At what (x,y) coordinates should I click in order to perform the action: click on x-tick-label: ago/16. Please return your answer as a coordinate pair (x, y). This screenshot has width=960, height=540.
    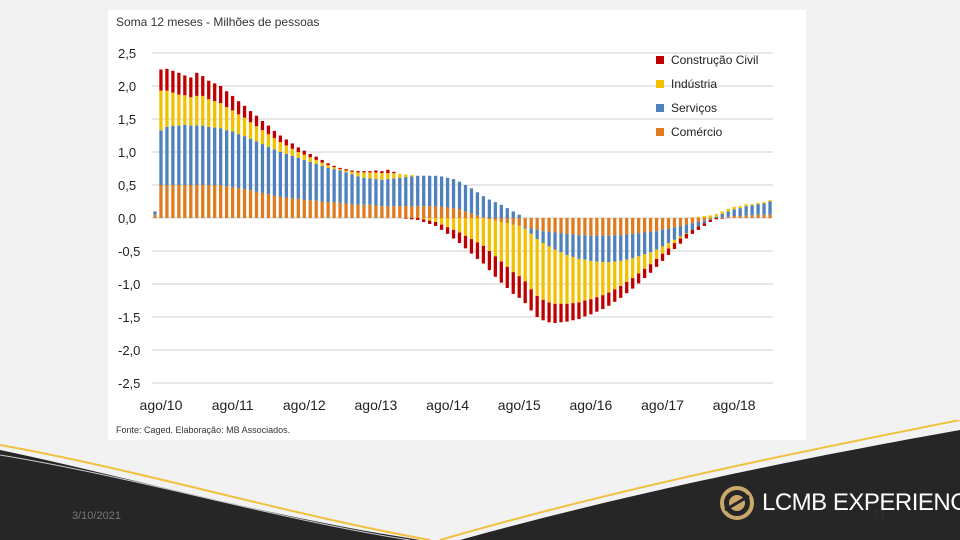
    Looking at the image, I should click on (590, 405).